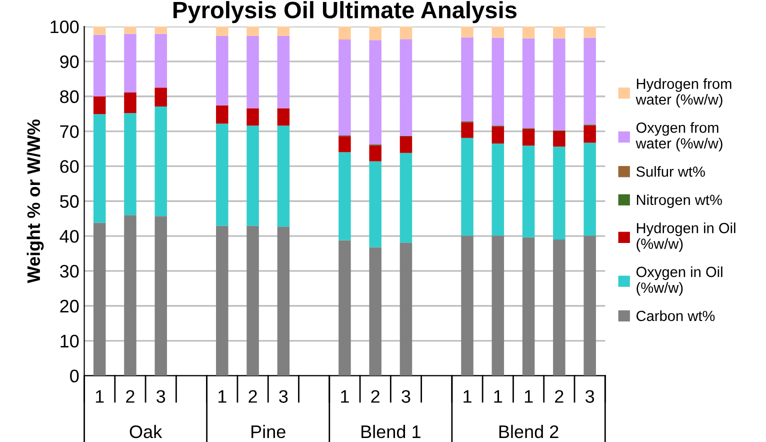 The height and width of the screenshot is (442, 766). Describe the element at coordinates (670, 171) in the screenshot. I see `legend-label: Sulfur wt%` at that location.